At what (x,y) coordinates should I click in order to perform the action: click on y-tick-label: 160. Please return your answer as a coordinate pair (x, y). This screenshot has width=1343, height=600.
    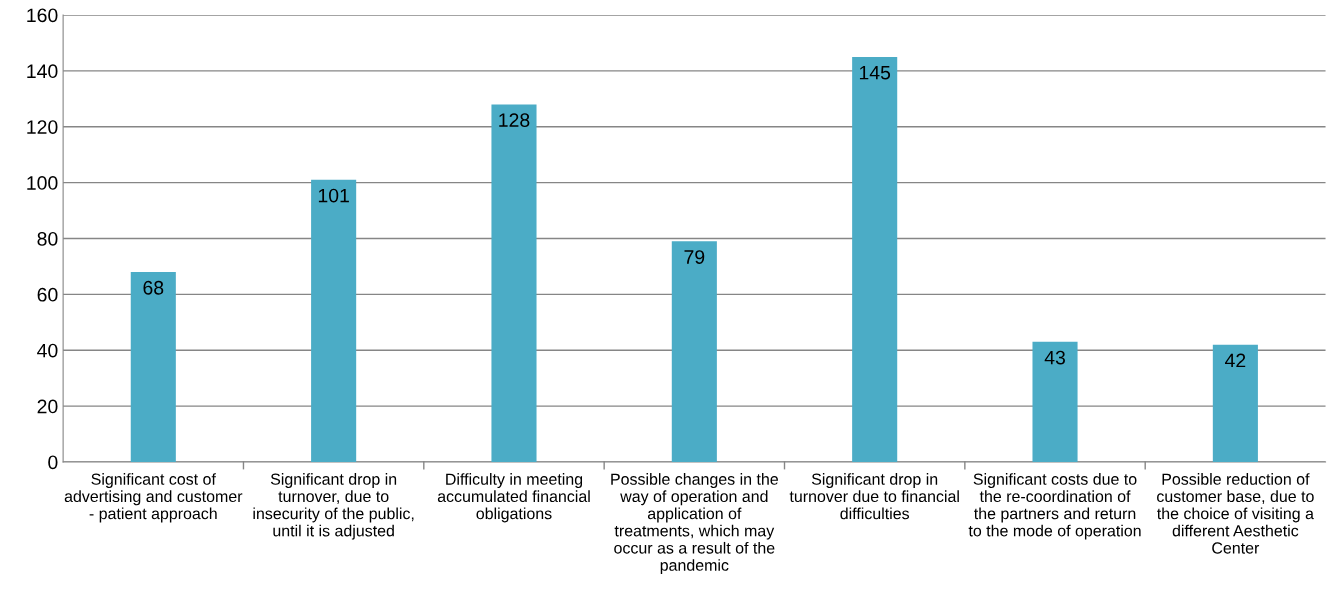
    Looking at the image, I should click on (42, 15).